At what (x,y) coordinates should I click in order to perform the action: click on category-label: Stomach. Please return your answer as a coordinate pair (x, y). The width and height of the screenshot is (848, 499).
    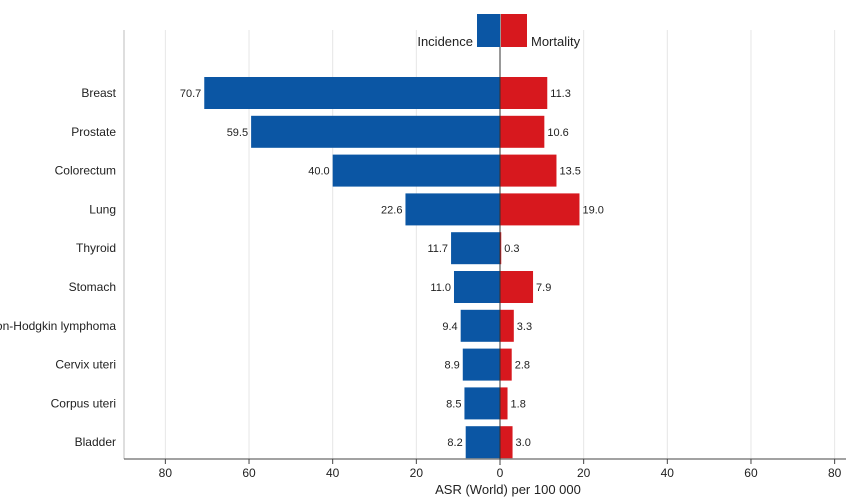
    Looking at the image, I should click on (92, 287).